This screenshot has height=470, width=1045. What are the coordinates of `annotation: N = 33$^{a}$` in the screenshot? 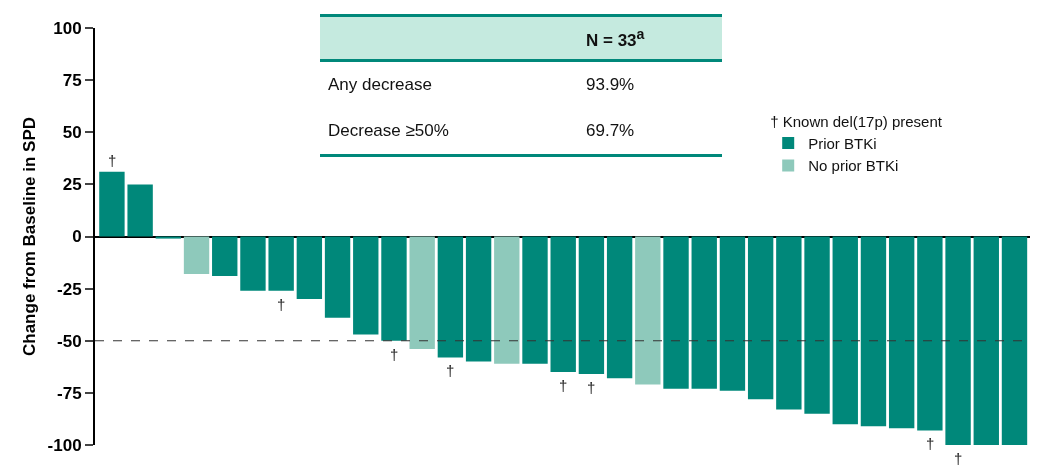 It's located at (616, 38).